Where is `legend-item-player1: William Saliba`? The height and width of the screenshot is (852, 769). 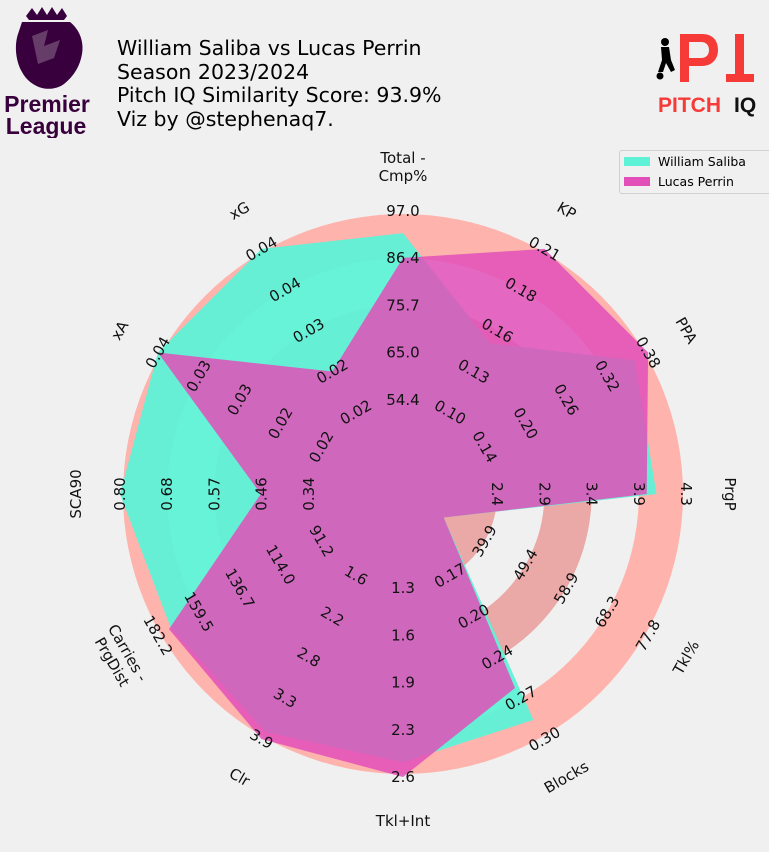 legend-item-player1: William Saliba is located at coordinates (694, 161).